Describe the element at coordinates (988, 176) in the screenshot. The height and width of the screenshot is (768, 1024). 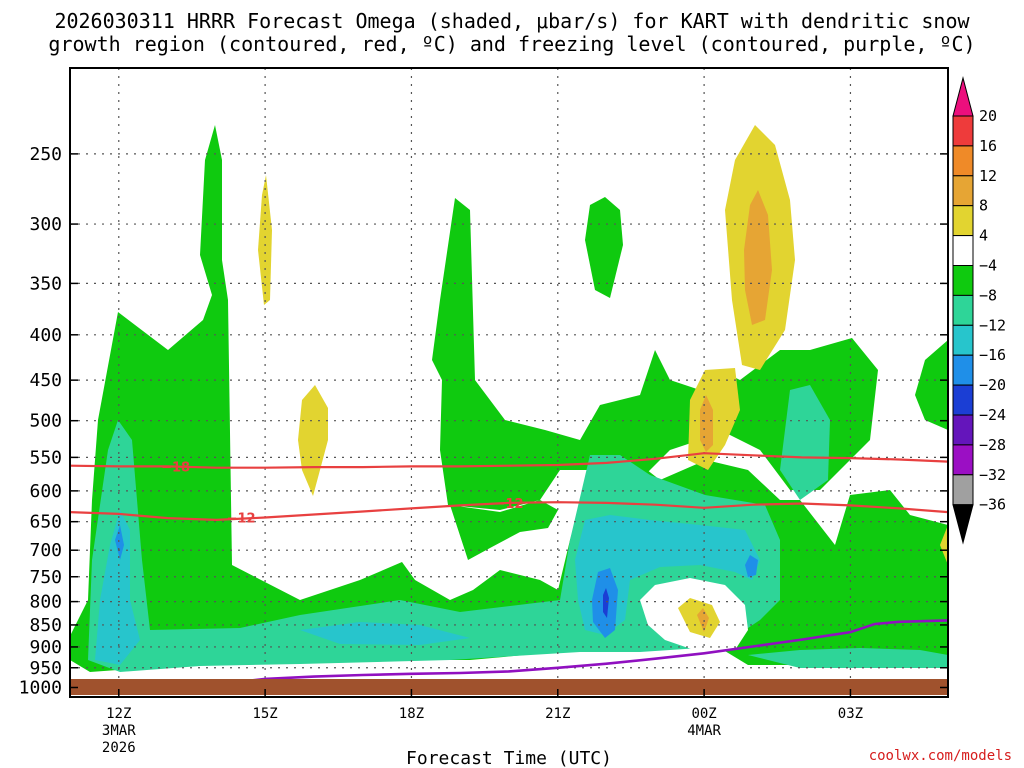
I see `colorbar-label: 12` at that location.